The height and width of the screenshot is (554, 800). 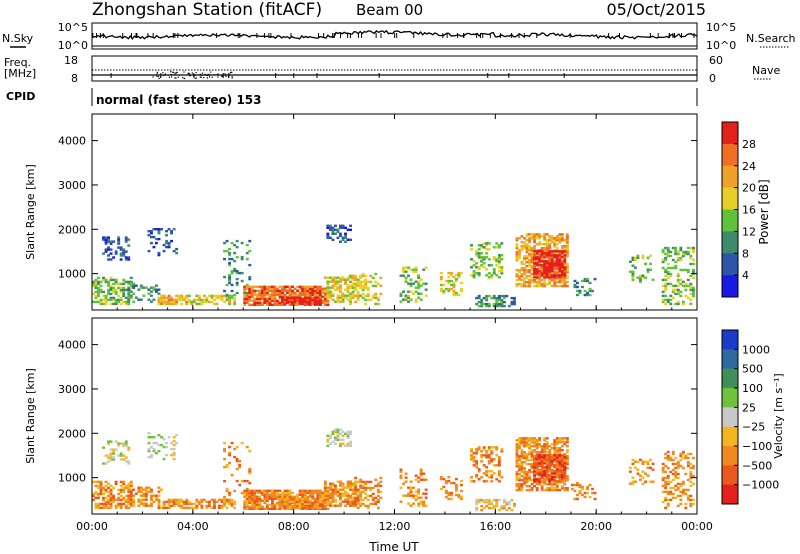 What do you see at coordinates (760, 485) in the screenshot?
I see `colorbar-tick-label: −1000` at bounding box center [760, 485].